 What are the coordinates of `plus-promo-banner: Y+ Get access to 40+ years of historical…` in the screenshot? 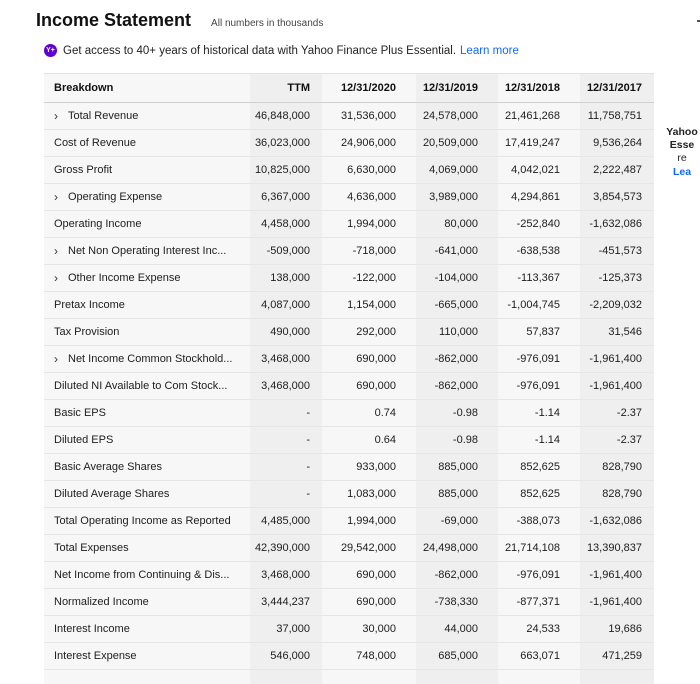 It's located at (281, 50).